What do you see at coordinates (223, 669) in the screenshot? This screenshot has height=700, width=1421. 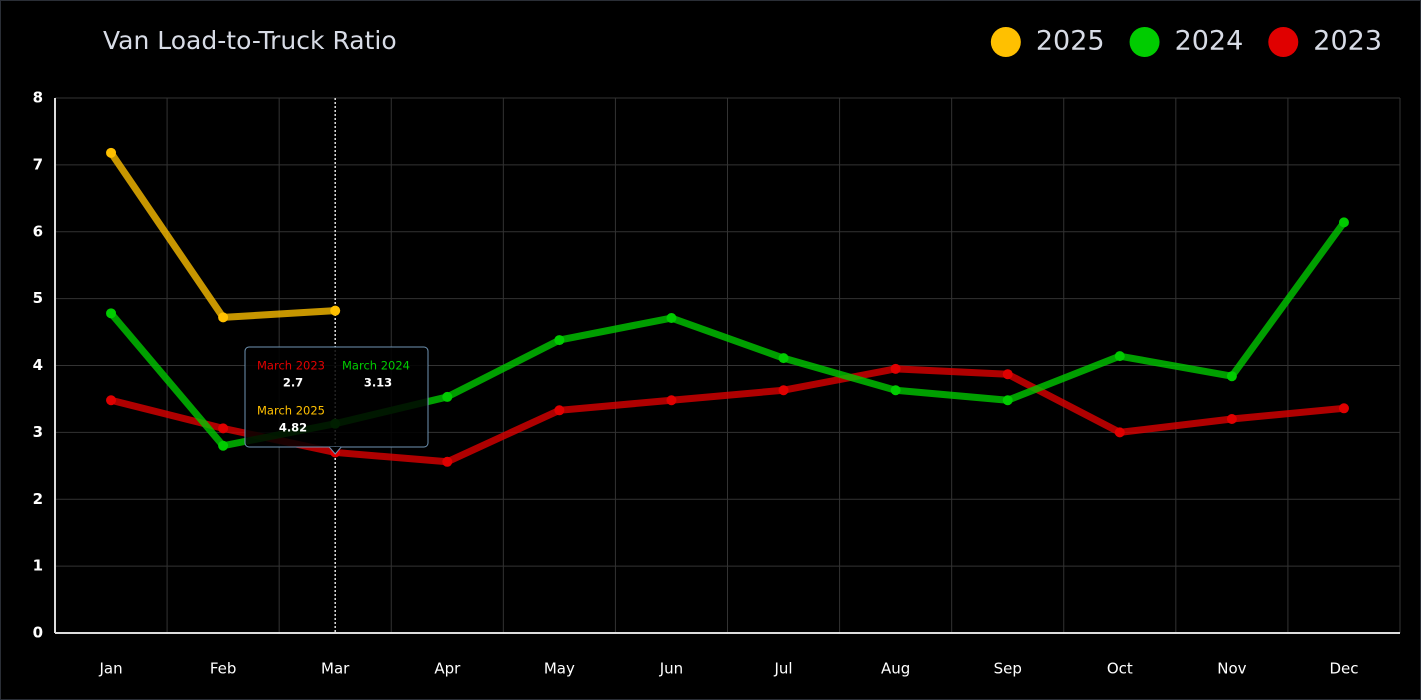 I see `x-tick-label: Feb` at bounding box center [223, 669].